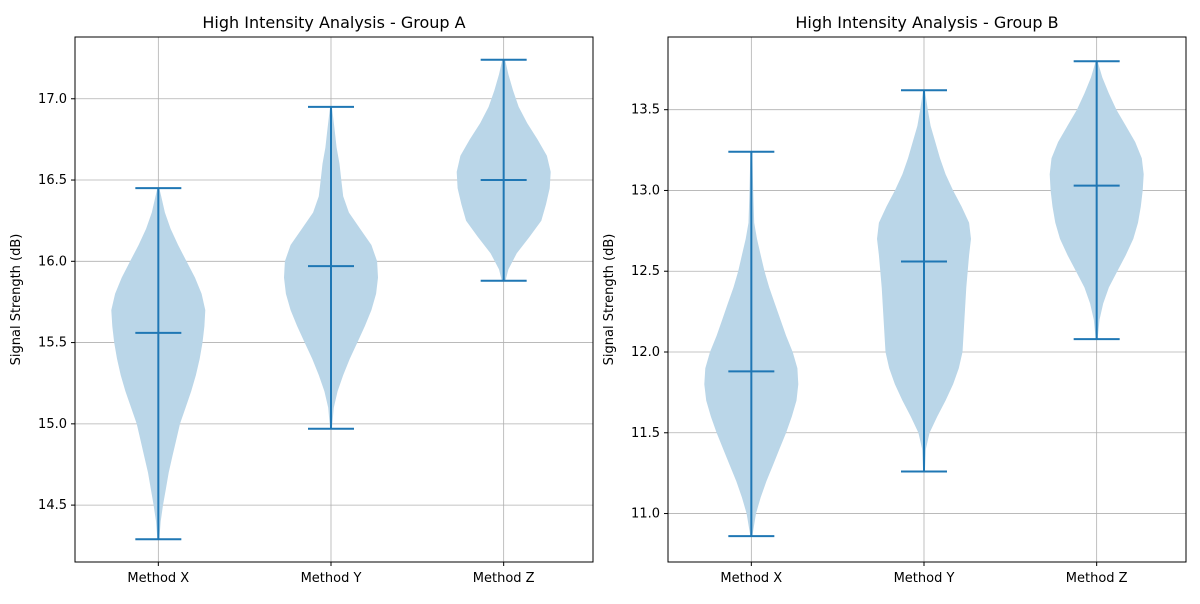  Describe the element at coordinates (52, 180) in the screenshot. I see `y-tick-label: 16.5` at that location.